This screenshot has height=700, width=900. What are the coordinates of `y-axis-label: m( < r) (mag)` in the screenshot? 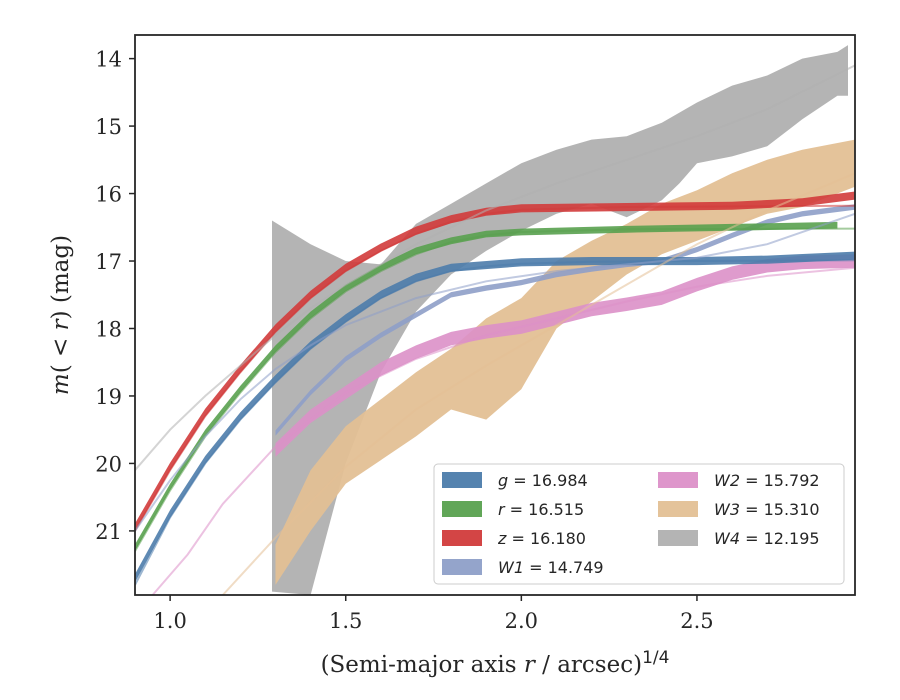 It's located at (61, 315).